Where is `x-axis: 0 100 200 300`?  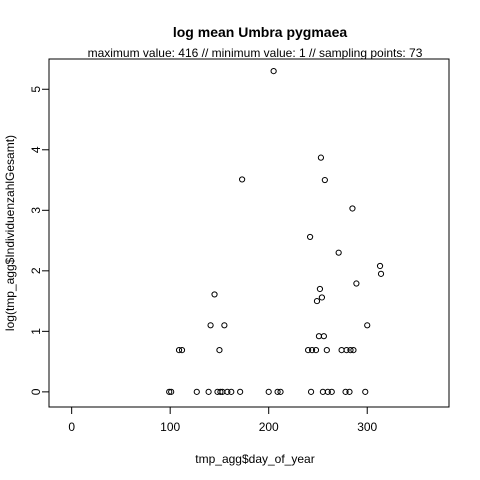
x-axis: 0 100 200 300 is located at coordinates (223, 420).